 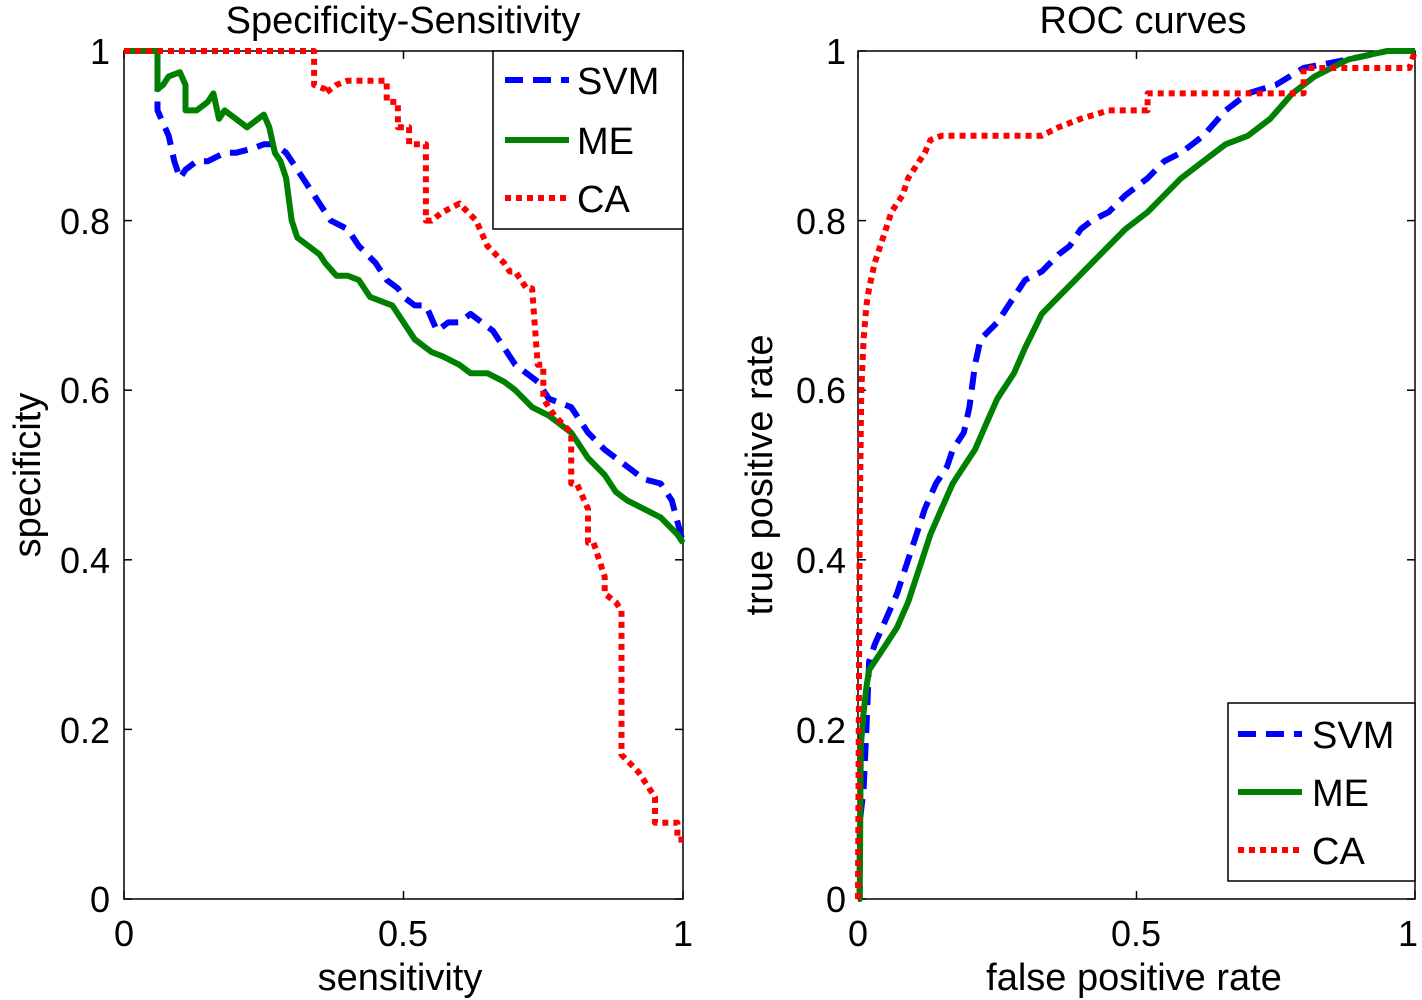 I want to click on x-axis-title: false positive rate, so click(x=1134, y=978).